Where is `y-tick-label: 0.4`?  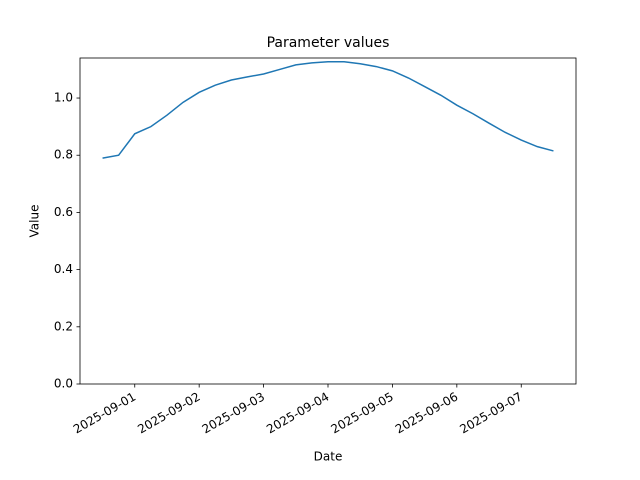
y-tick-label: 0.4 is located at coordinates (63, 269).